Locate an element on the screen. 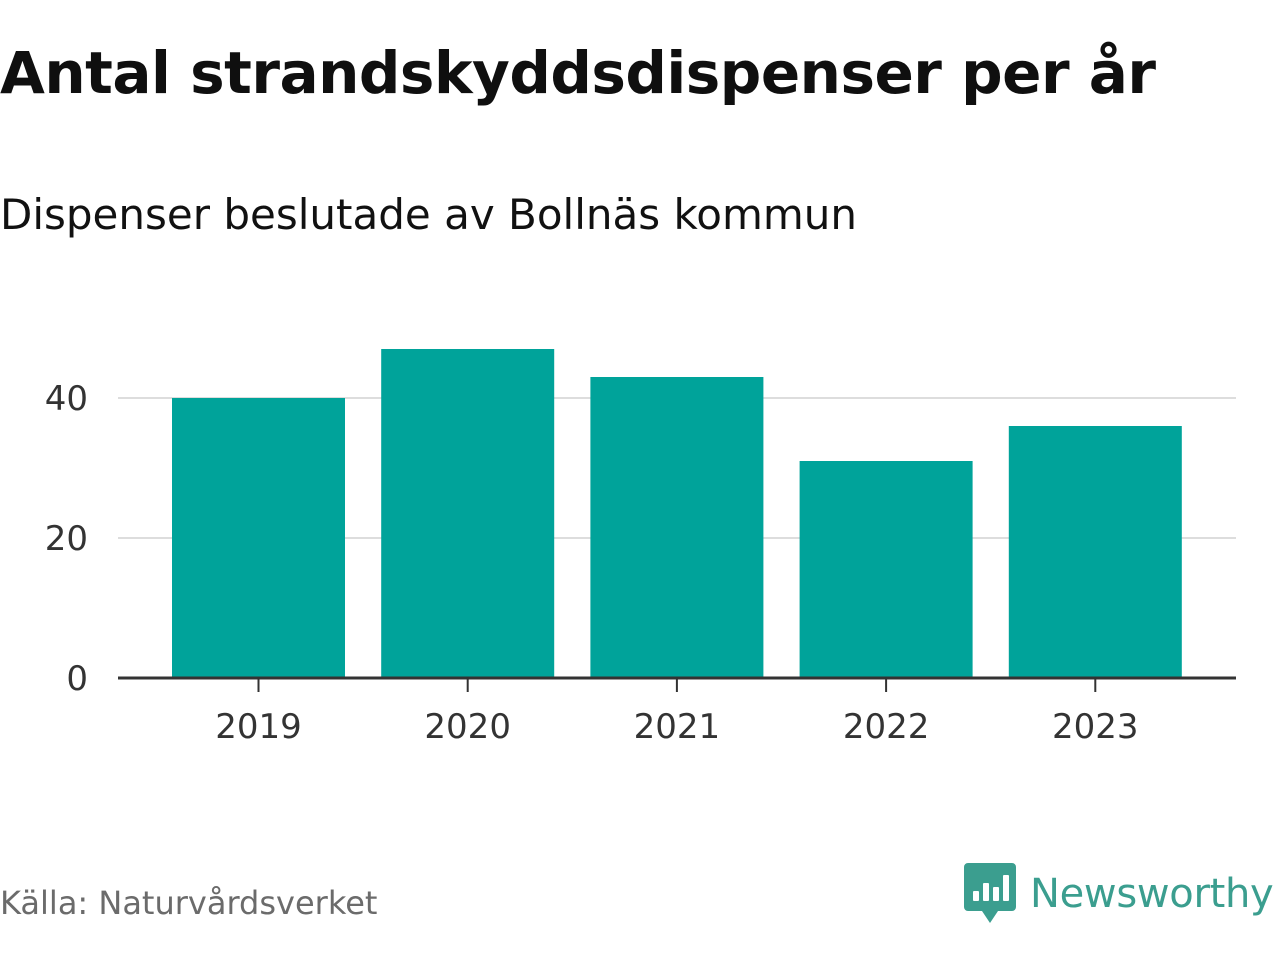 The height and width of the screenshot is (960, 1280). x-axis-ticks: 2019 2020 2021 2022 2023 is located at coordinates (677, 712).